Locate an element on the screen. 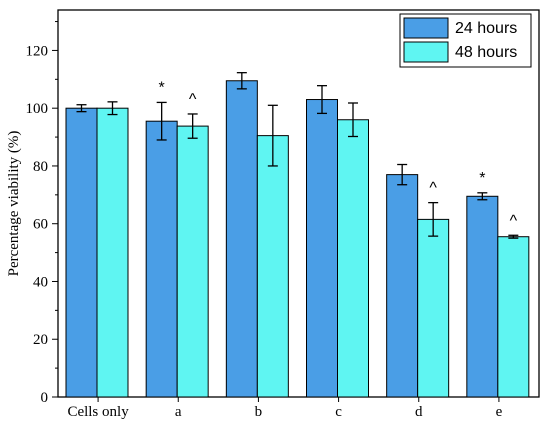  y-tick-label: 80 is located at coordinates (40, 167).